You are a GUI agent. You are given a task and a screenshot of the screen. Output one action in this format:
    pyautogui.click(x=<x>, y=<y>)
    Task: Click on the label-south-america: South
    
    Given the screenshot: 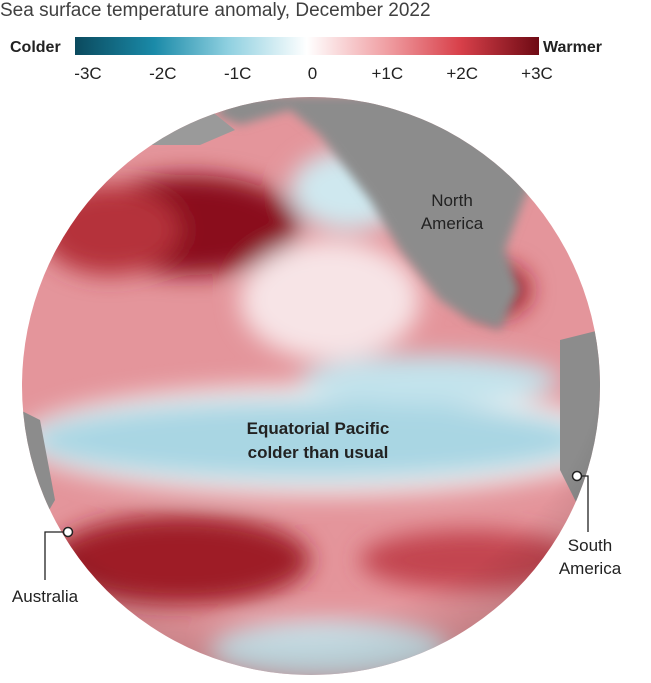 What is the action you would take?
    pyautogui.click(x=590, y=545)
    